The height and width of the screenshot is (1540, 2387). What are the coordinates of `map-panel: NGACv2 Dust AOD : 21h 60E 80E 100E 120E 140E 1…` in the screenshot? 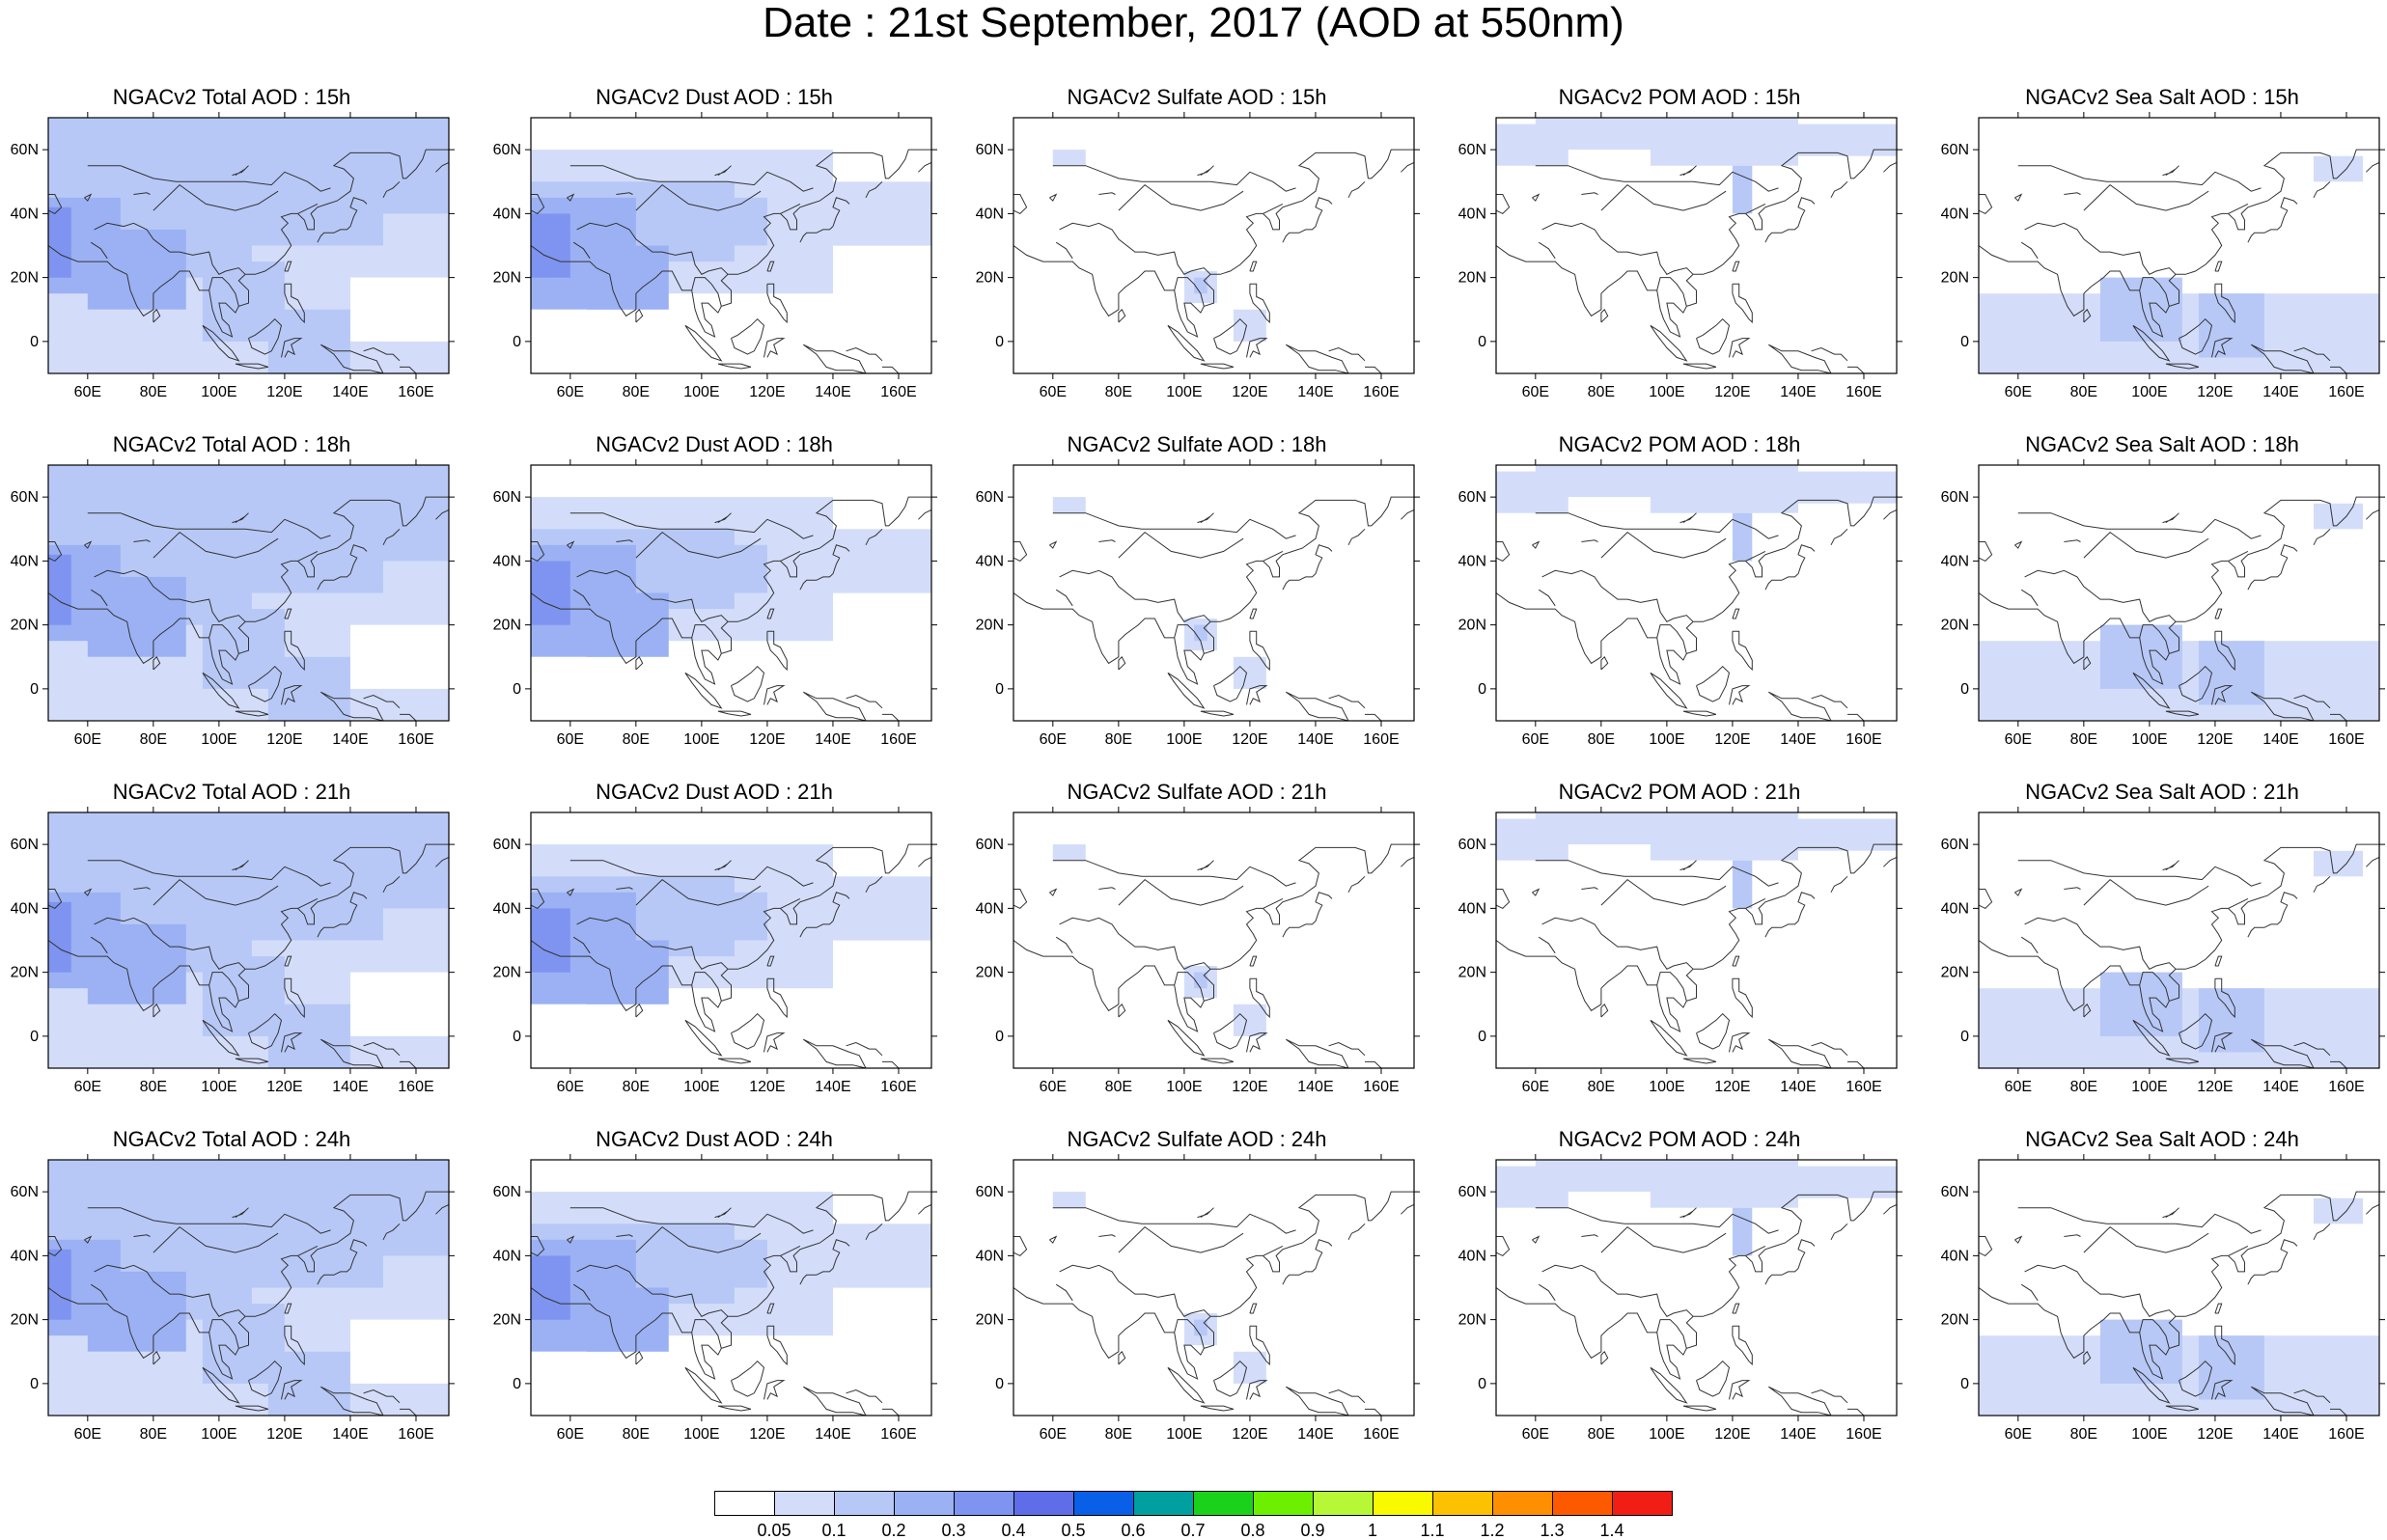 It's located at (714, 944).